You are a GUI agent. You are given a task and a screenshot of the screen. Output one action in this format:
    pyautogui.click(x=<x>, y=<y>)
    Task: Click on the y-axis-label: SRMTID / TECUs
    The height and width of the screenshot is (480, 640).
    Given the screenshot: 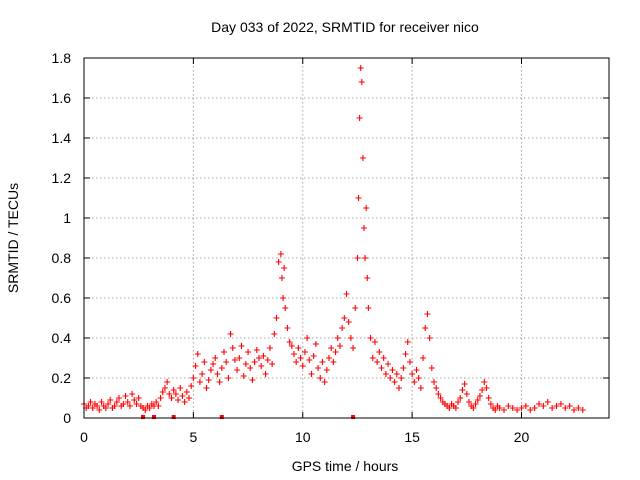 What is the action you would take?
    pyautogui.click(x=13, y=238)
    